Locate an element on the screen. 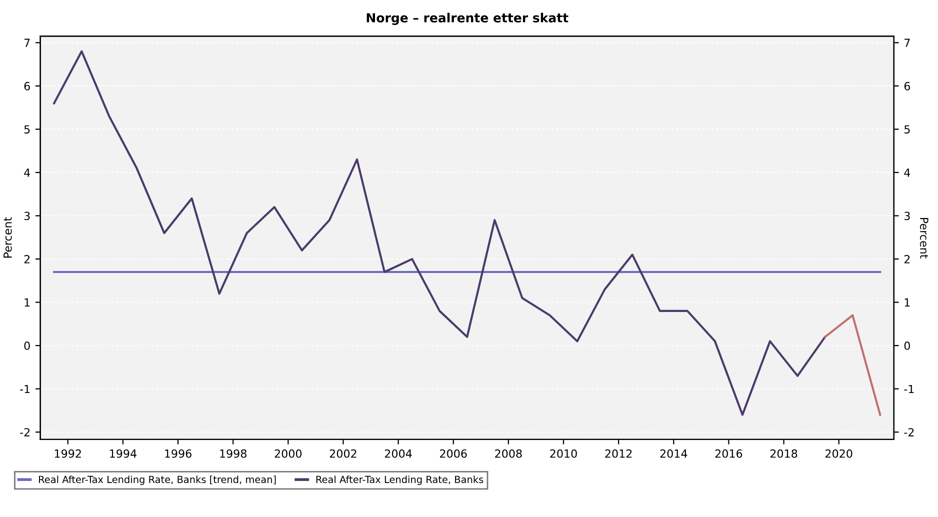 Image resolution: width=938 pixels, height=517 pixels. x-tick-label: 2018 is located at coordinates (784, 453).